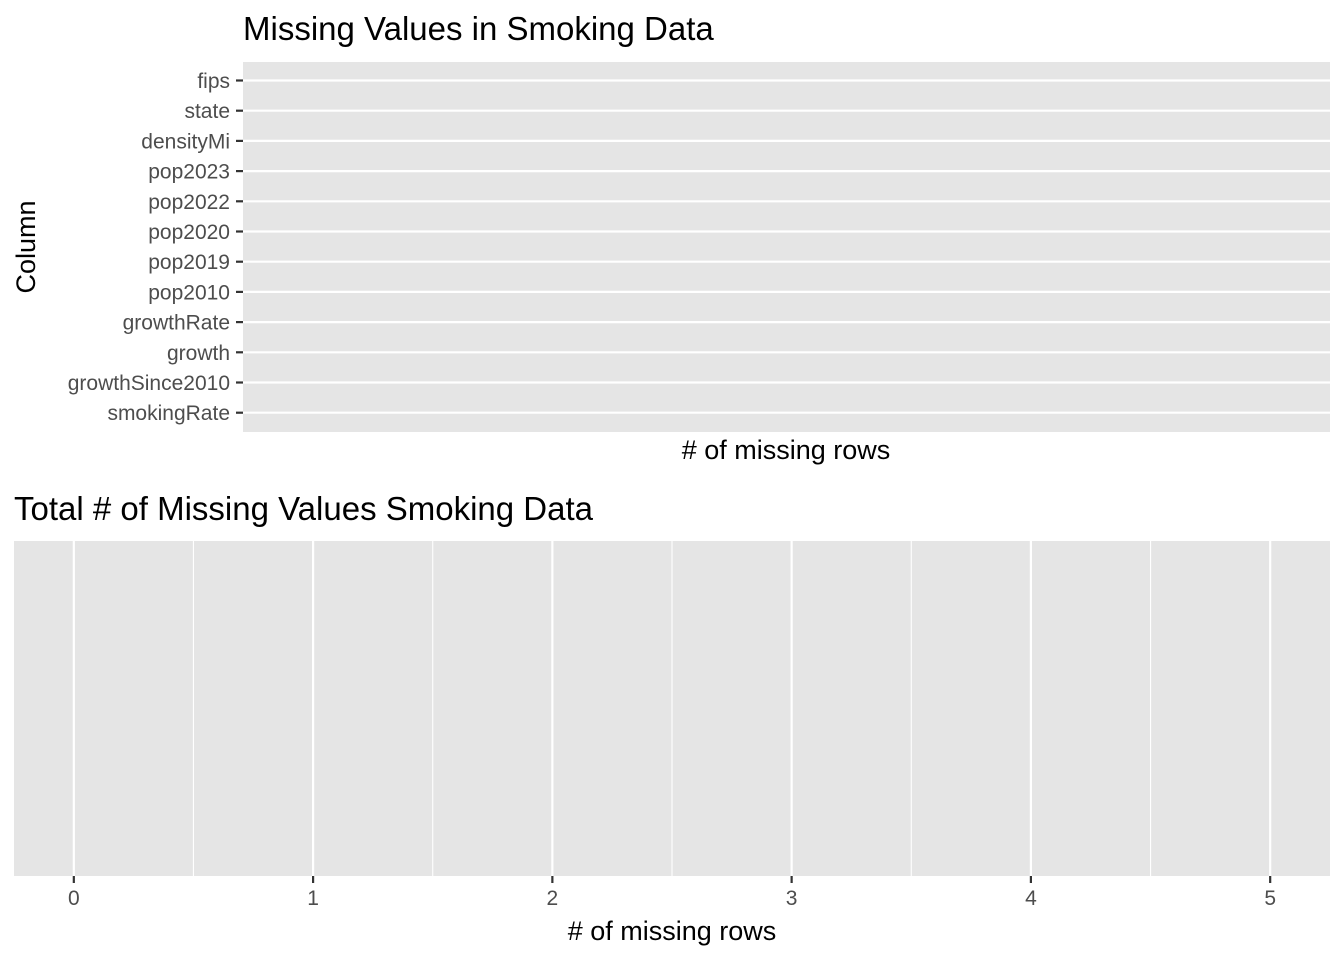 This screenshot has width=1344, height=960. What do you see at coordinates (672, 898) in the screenshot?
I see `chart2-x-tick-labels: 0 1 2 3 4 5` at bounding box center [672, 898].